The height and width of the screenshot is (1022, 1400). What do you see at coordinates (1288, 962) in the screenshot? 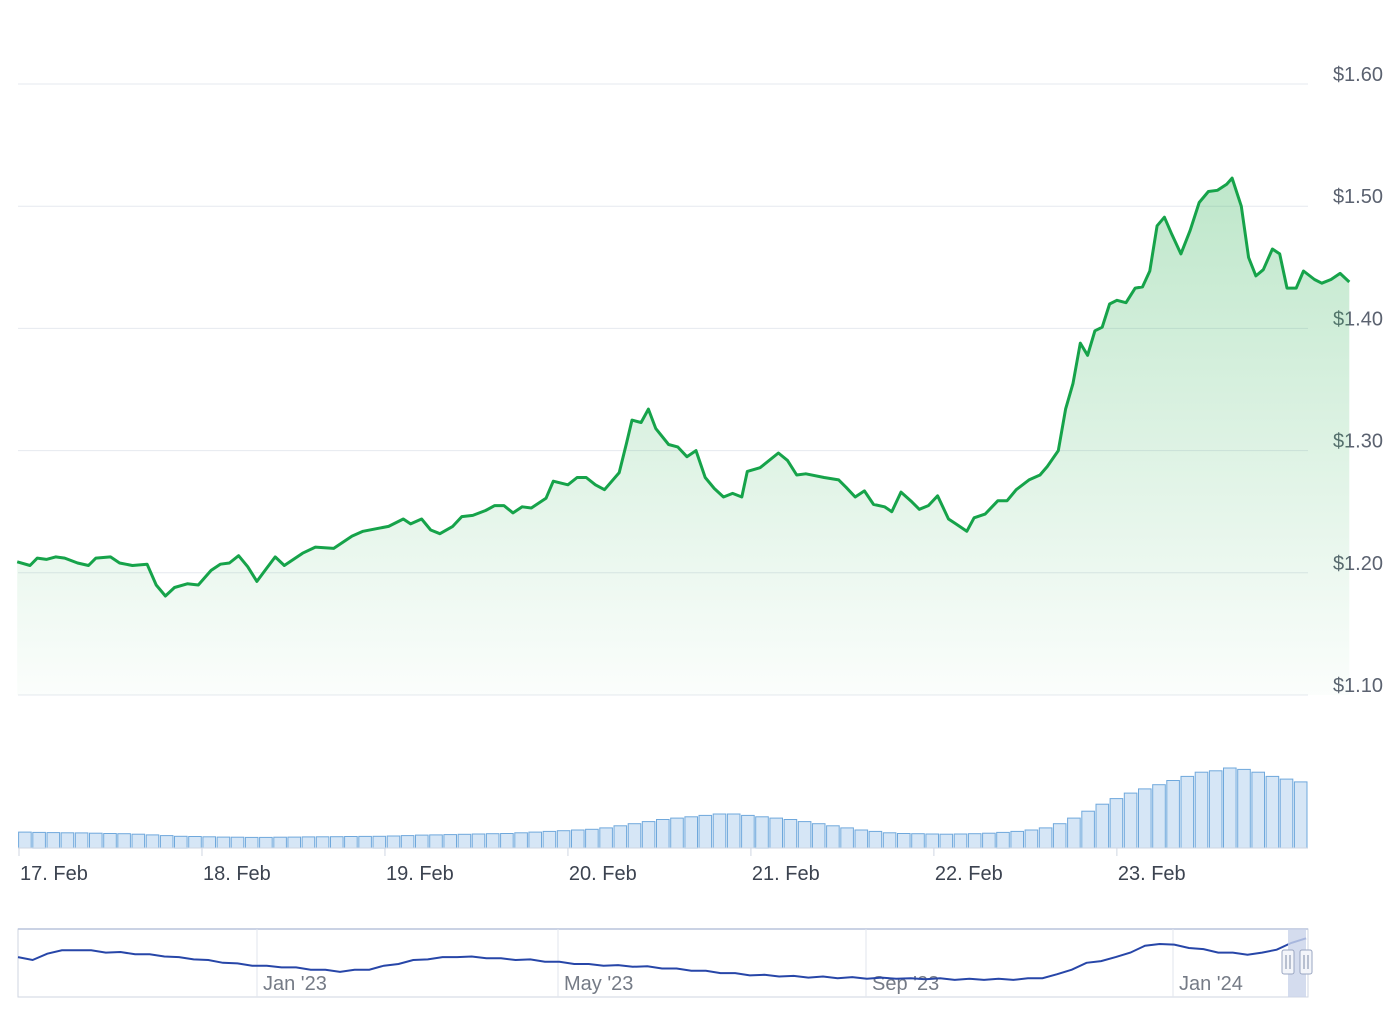
I see `navigator-handle-left` at bounding box center [1288, 962].